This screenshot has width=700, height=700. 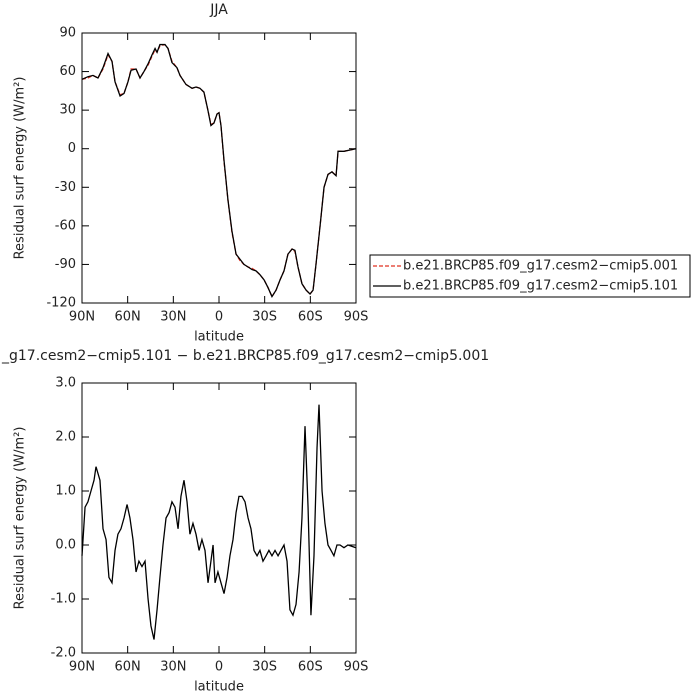 I want to click on y-tick-label: 60, so click(x=67, y=71).